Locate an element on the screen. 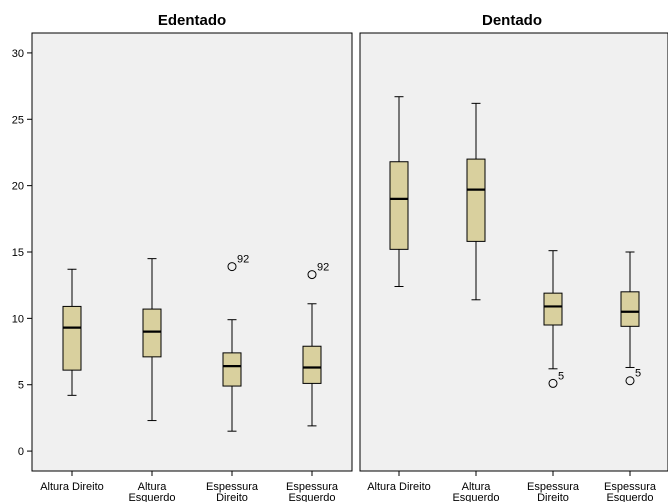 Image resolution: width=668 pixels, height=502 pixels. panel-title: Dentado is located at coordinates (512, 20).